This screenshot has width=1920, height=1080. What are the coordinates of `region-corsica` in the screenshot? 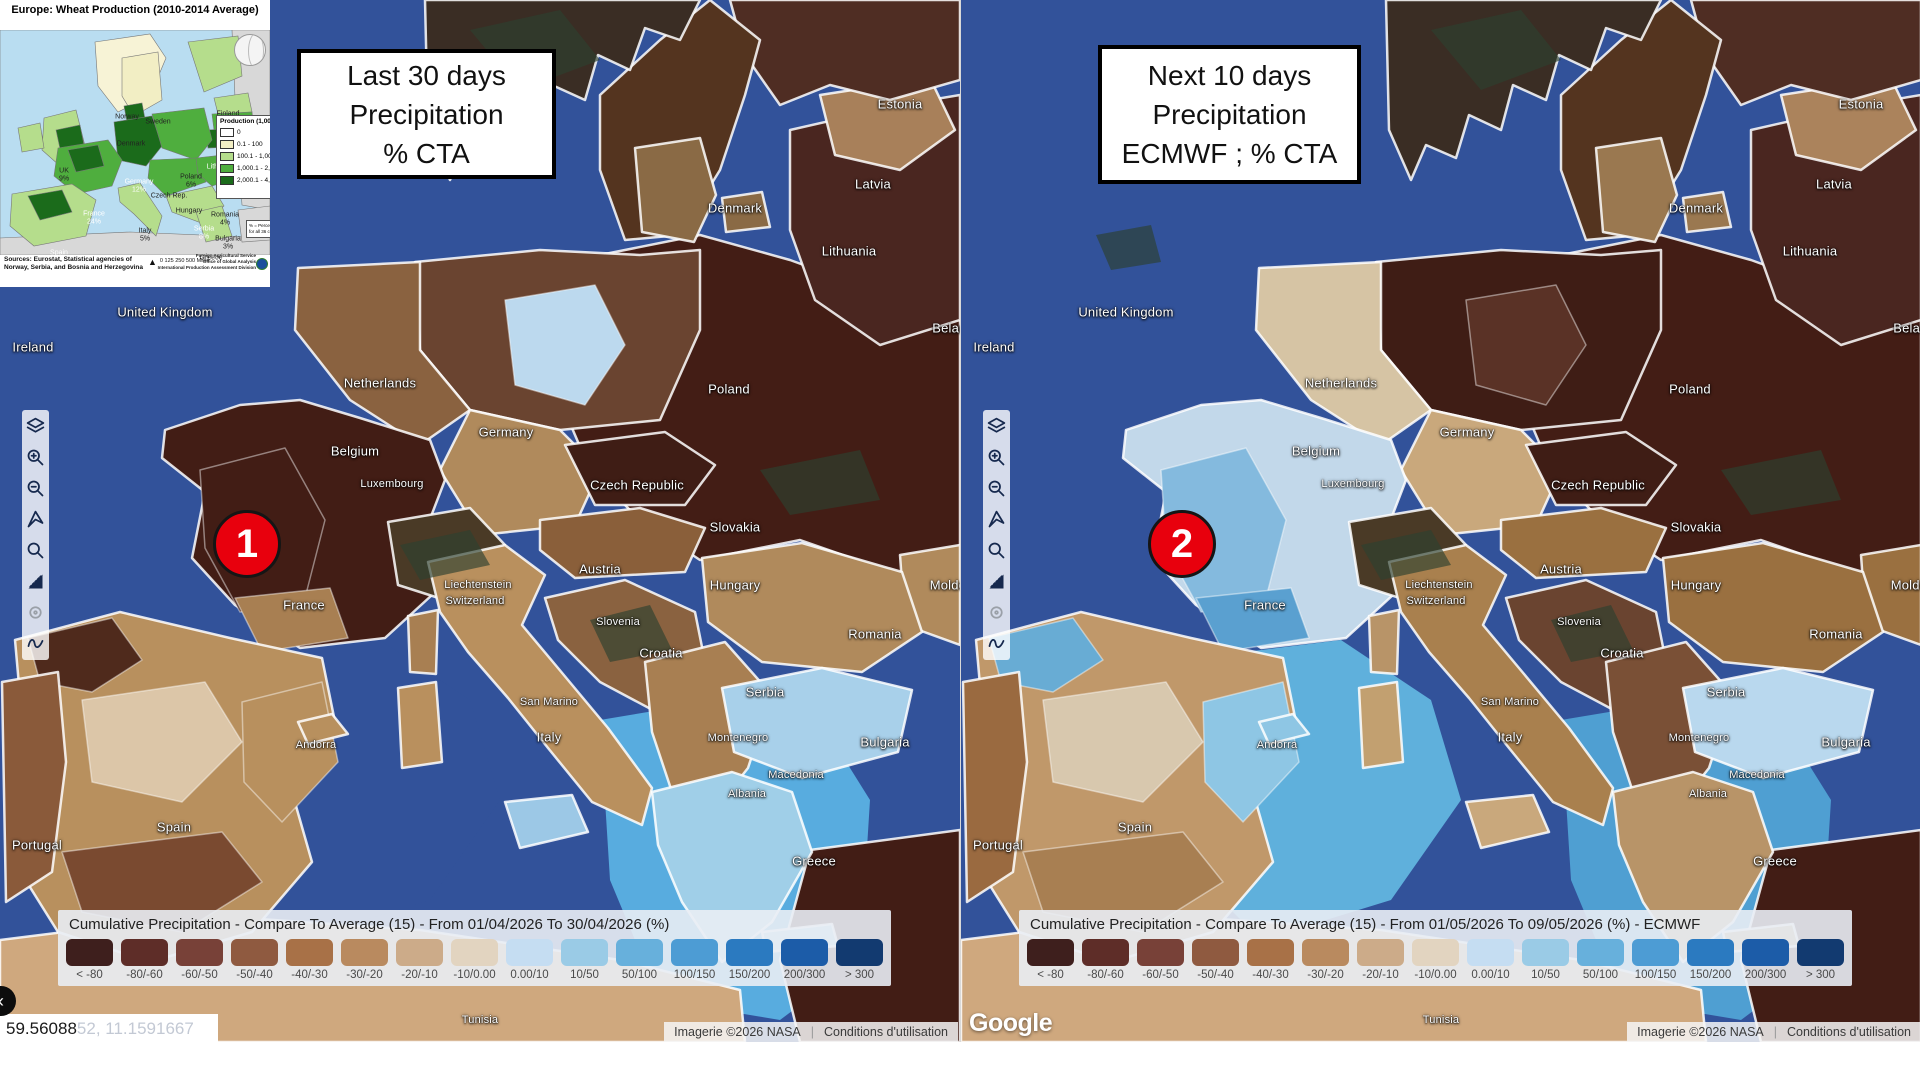 It's located at (1384, 642).